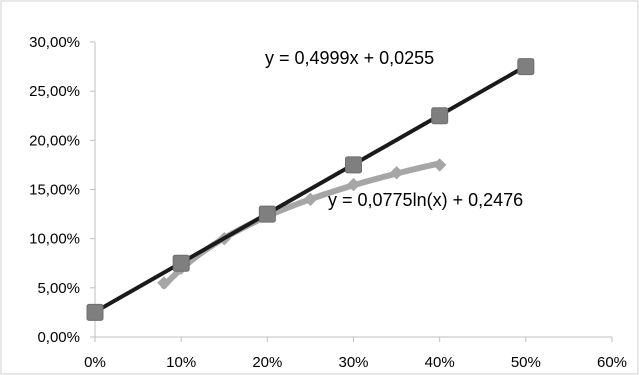 This screenshot has height=375, width=639. I want to click on x-tick-label: 10%, so click(181, 362).